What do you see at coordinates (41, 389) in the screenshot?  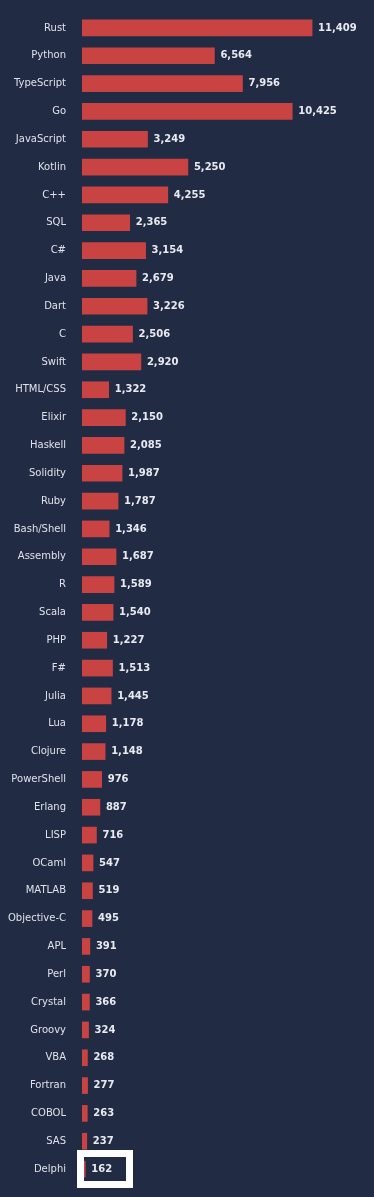 I see `y-tick-label: HTML/CSS` at bounding box center [41, 389].